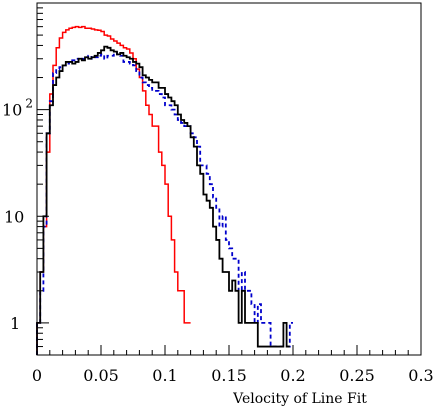 The height and width of the screenshot is (410, 433). Describe the element at coordinates (299, 399) in the screenshot. I see `x-axis-label: Velocity of Line Fit` at that location.